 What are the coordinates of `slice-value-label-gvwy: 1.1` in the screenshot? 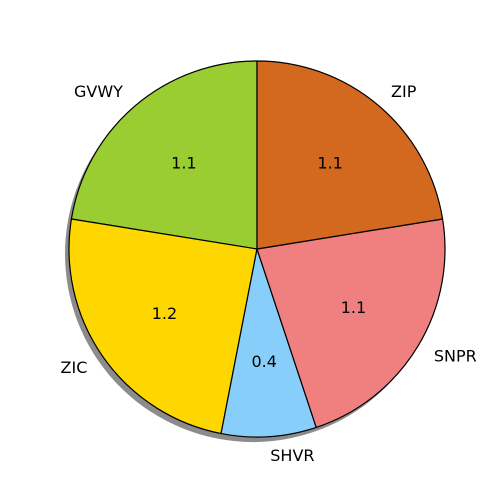 It's located at (183, 163).